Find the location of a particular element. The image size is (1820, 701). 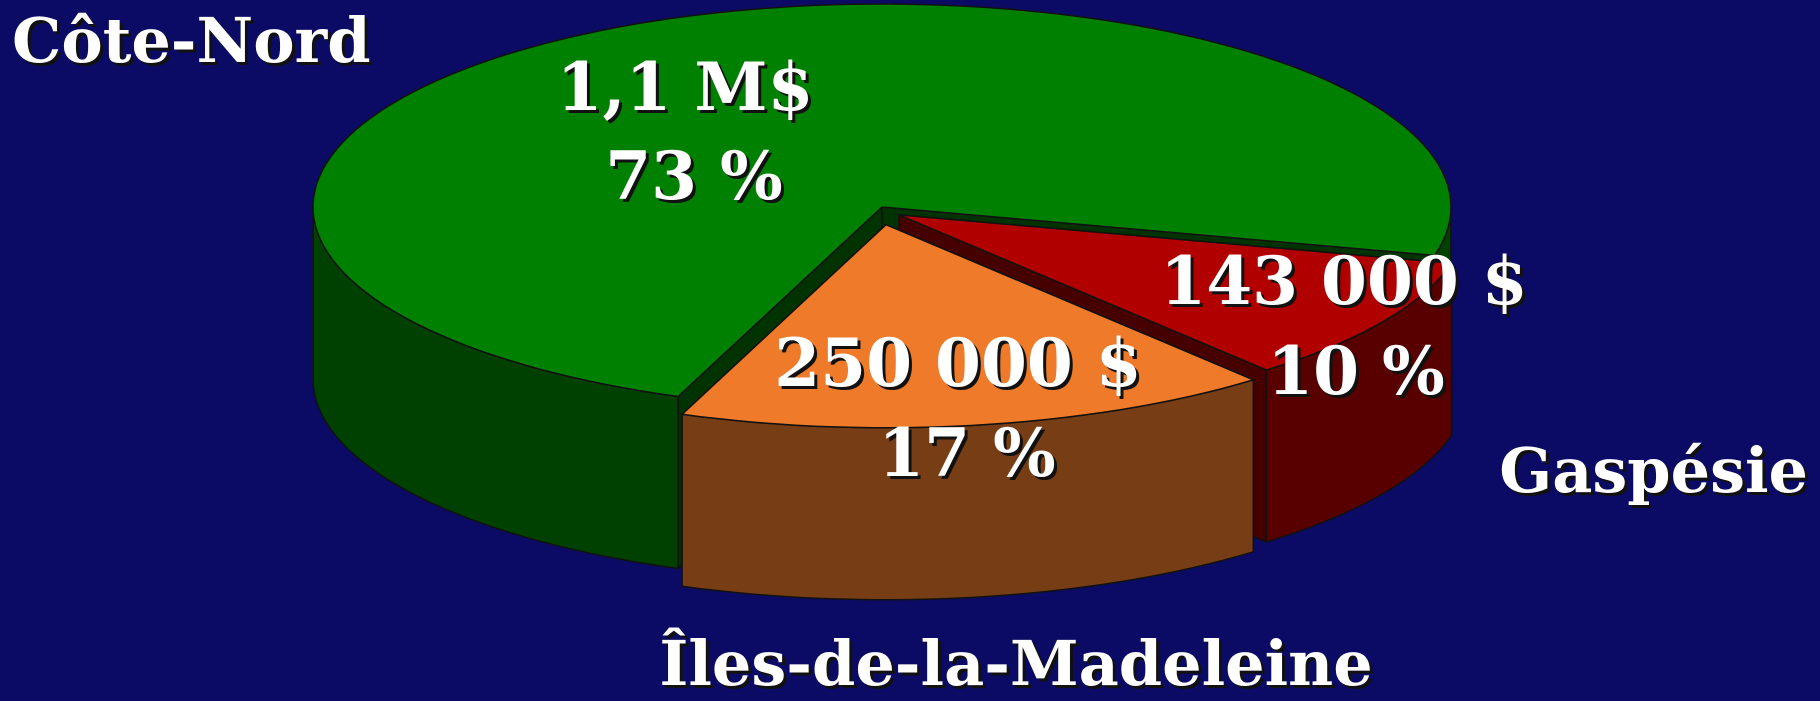

category-label: Côte-Nord is located at coordinates (191, 40).